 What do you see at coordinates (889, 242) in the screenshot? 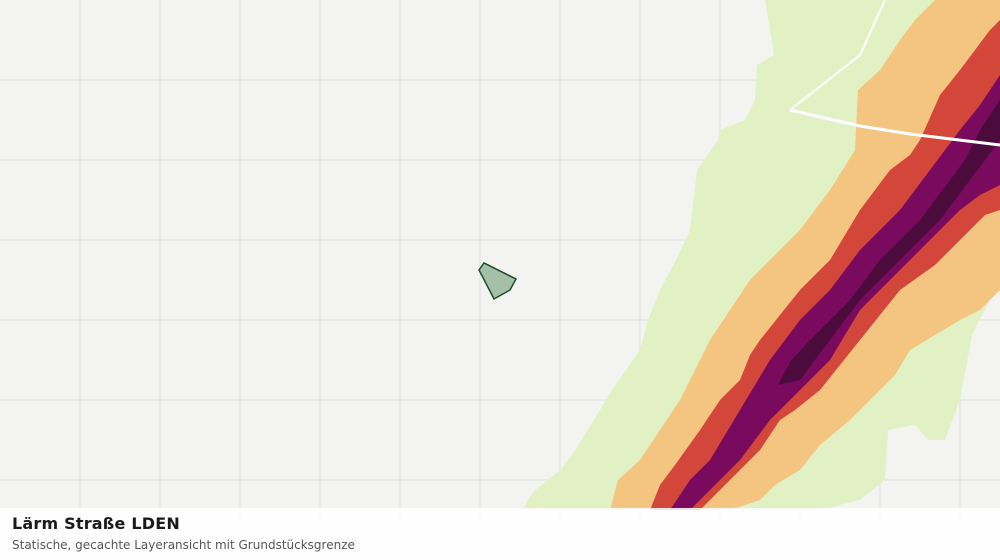
I see `noise-band-extreme` at bounding box center [889, 242].